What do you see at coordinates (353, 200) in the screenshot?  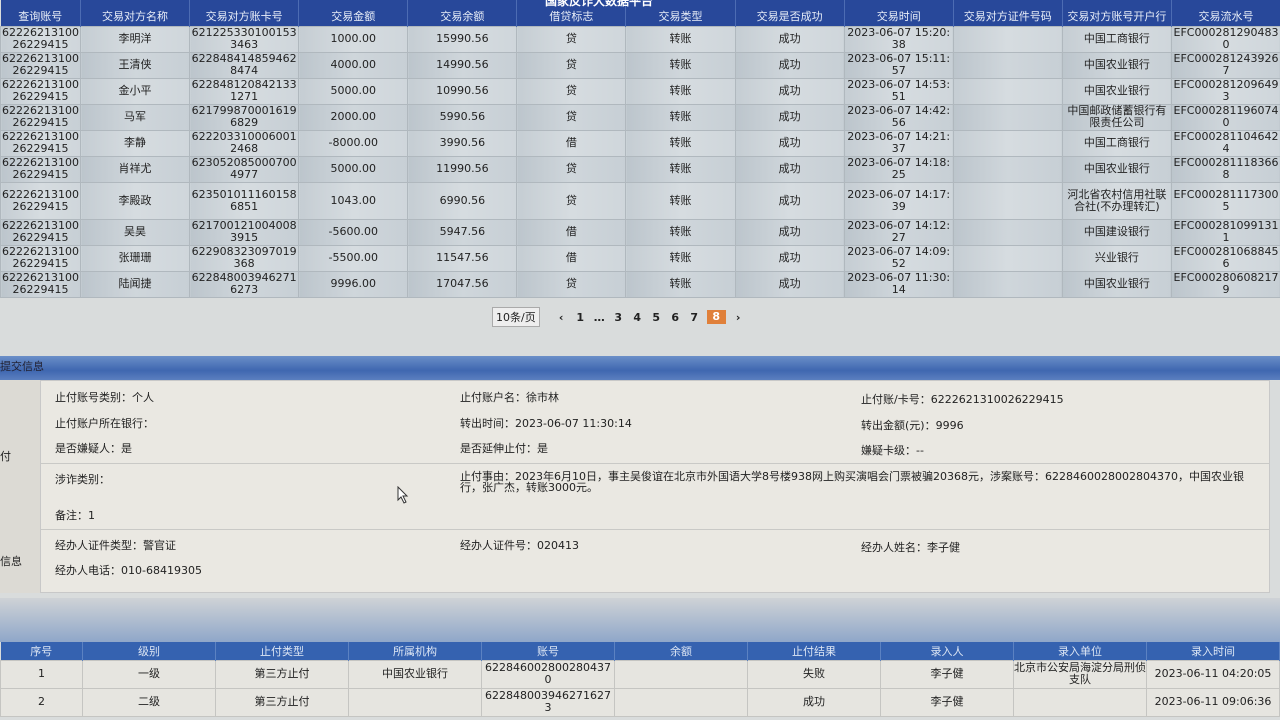 I see `table-cell: 1043.00` at bounding box center [353, 200].